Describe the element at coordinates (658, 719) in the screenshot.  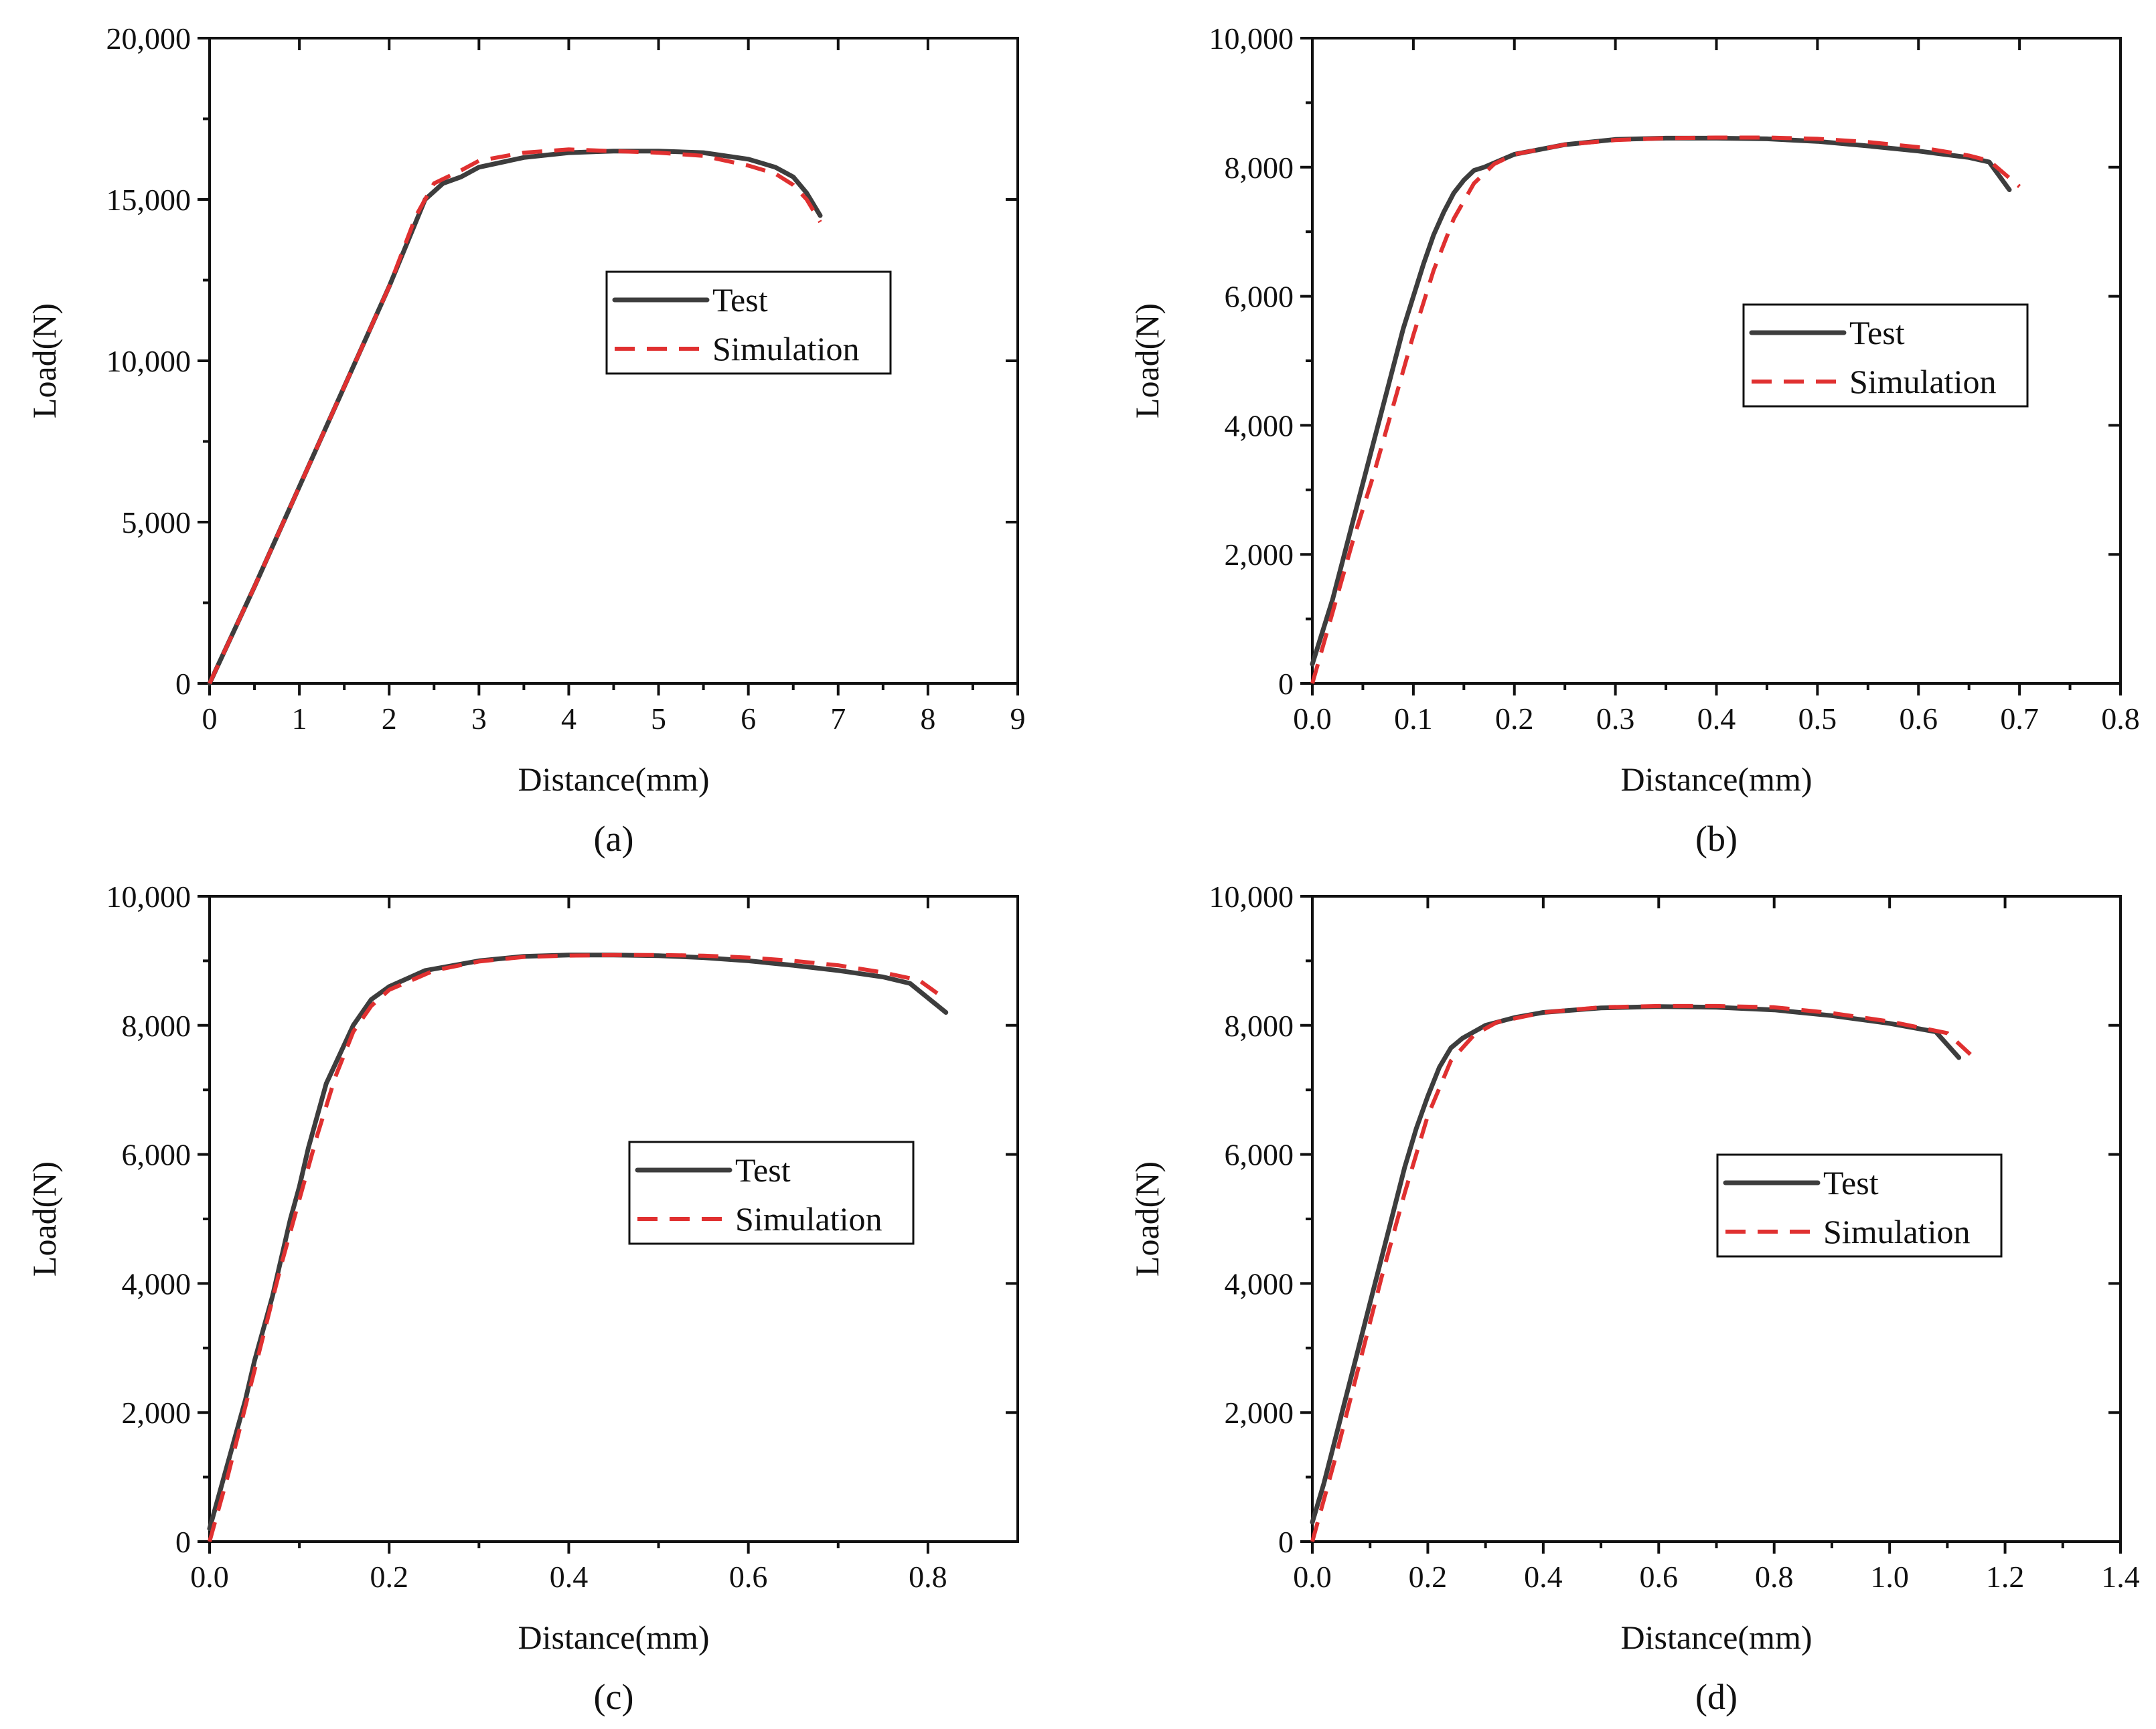
I see `x-tick-label: 5` at that location.